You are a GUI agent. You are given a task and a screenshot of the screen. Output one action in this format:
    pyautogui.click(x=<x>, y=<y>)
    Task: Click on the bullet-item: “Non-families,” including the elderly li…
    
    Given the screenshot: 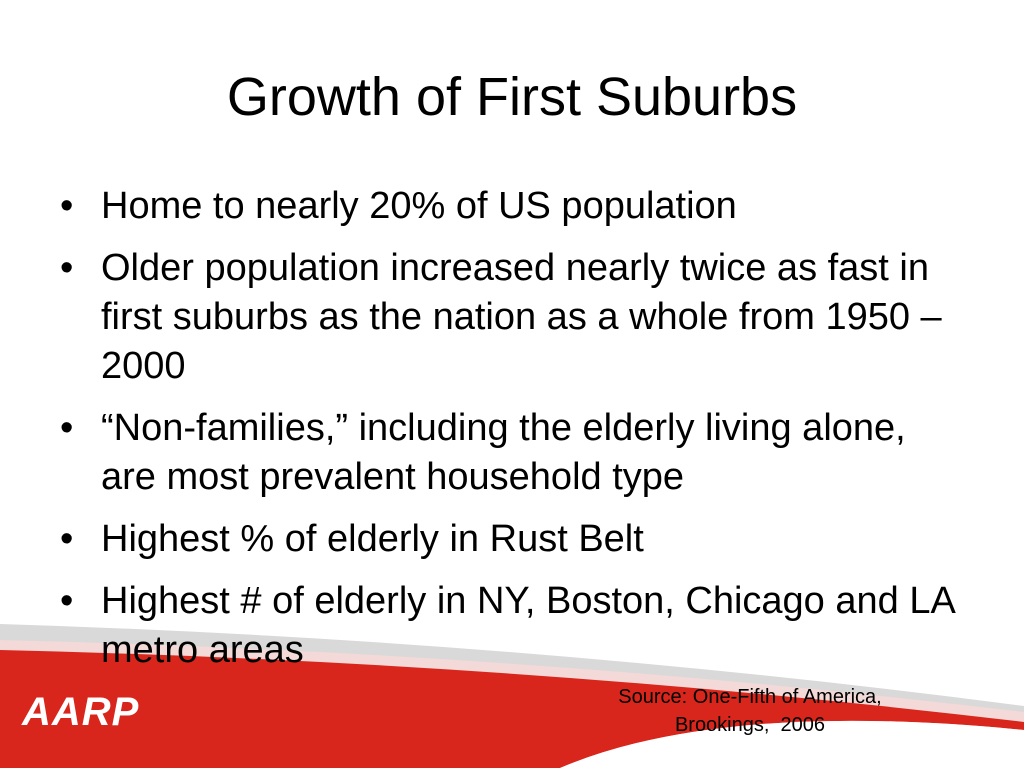 What is the action you would take?
    pyautogui.click(x=508, y=453)
    